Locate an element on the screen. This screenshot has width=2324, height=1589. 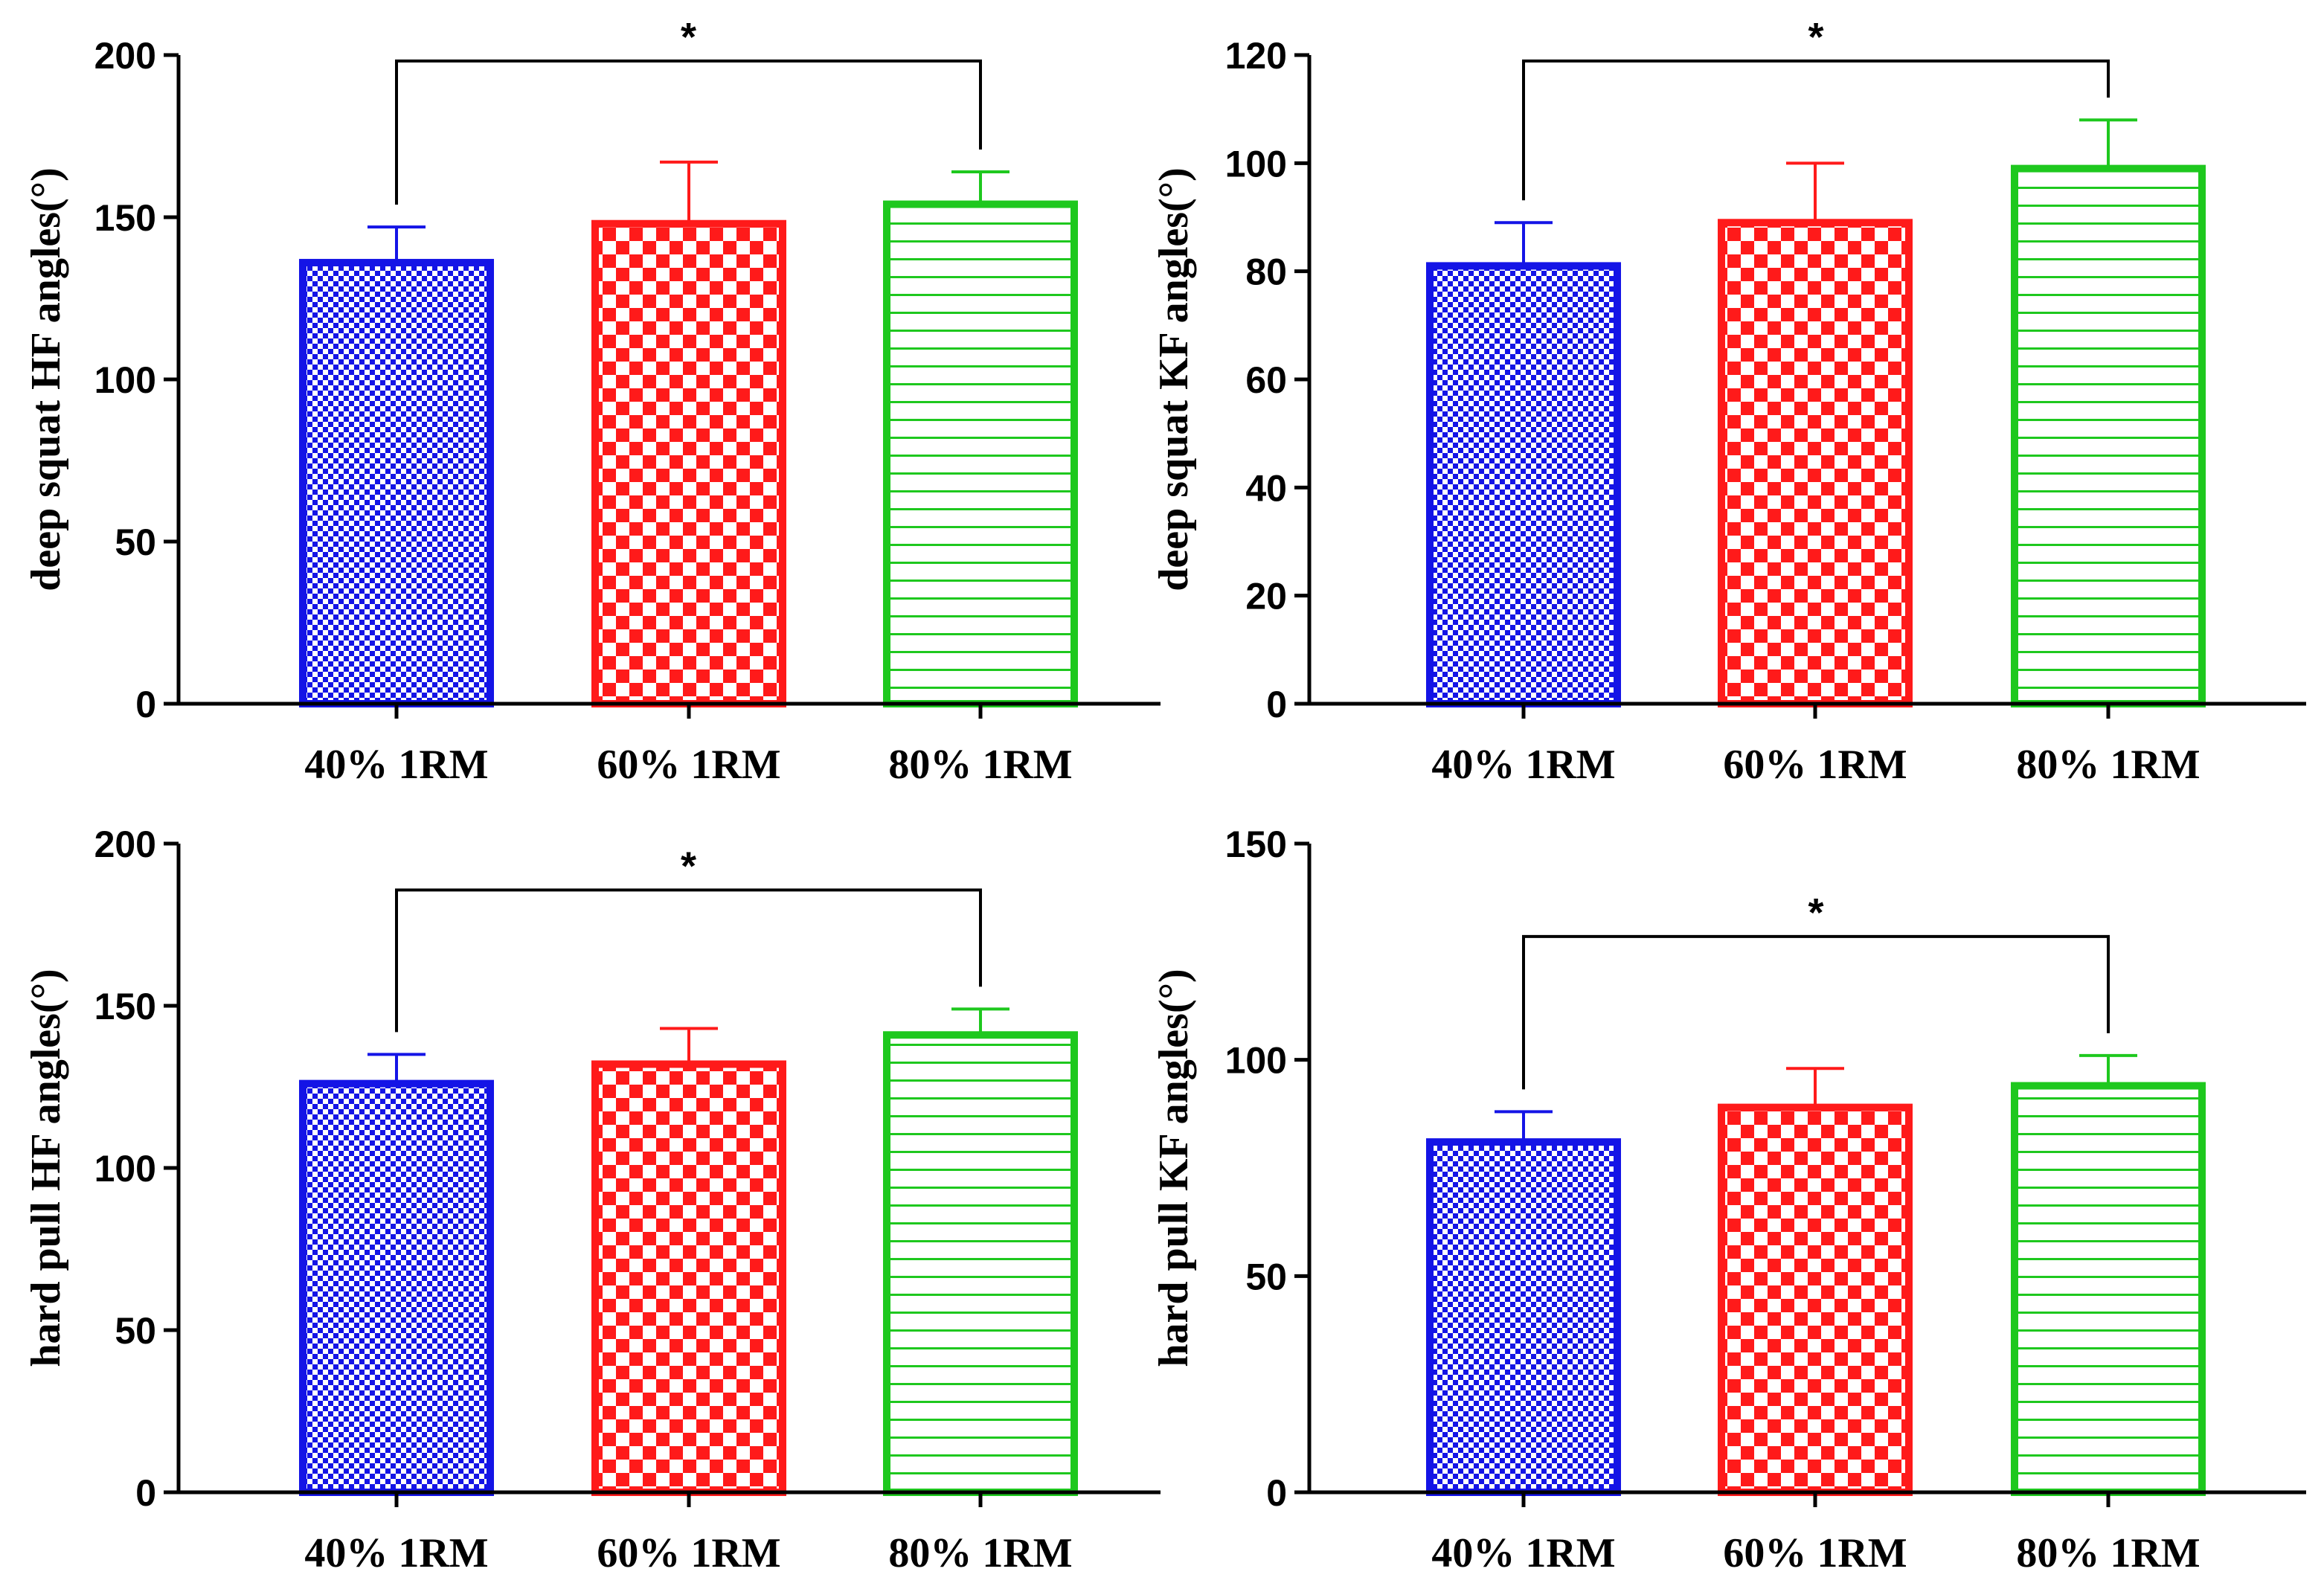
y-axis-title: deep squat HF angles(°) is located at coordinates (46, 379).